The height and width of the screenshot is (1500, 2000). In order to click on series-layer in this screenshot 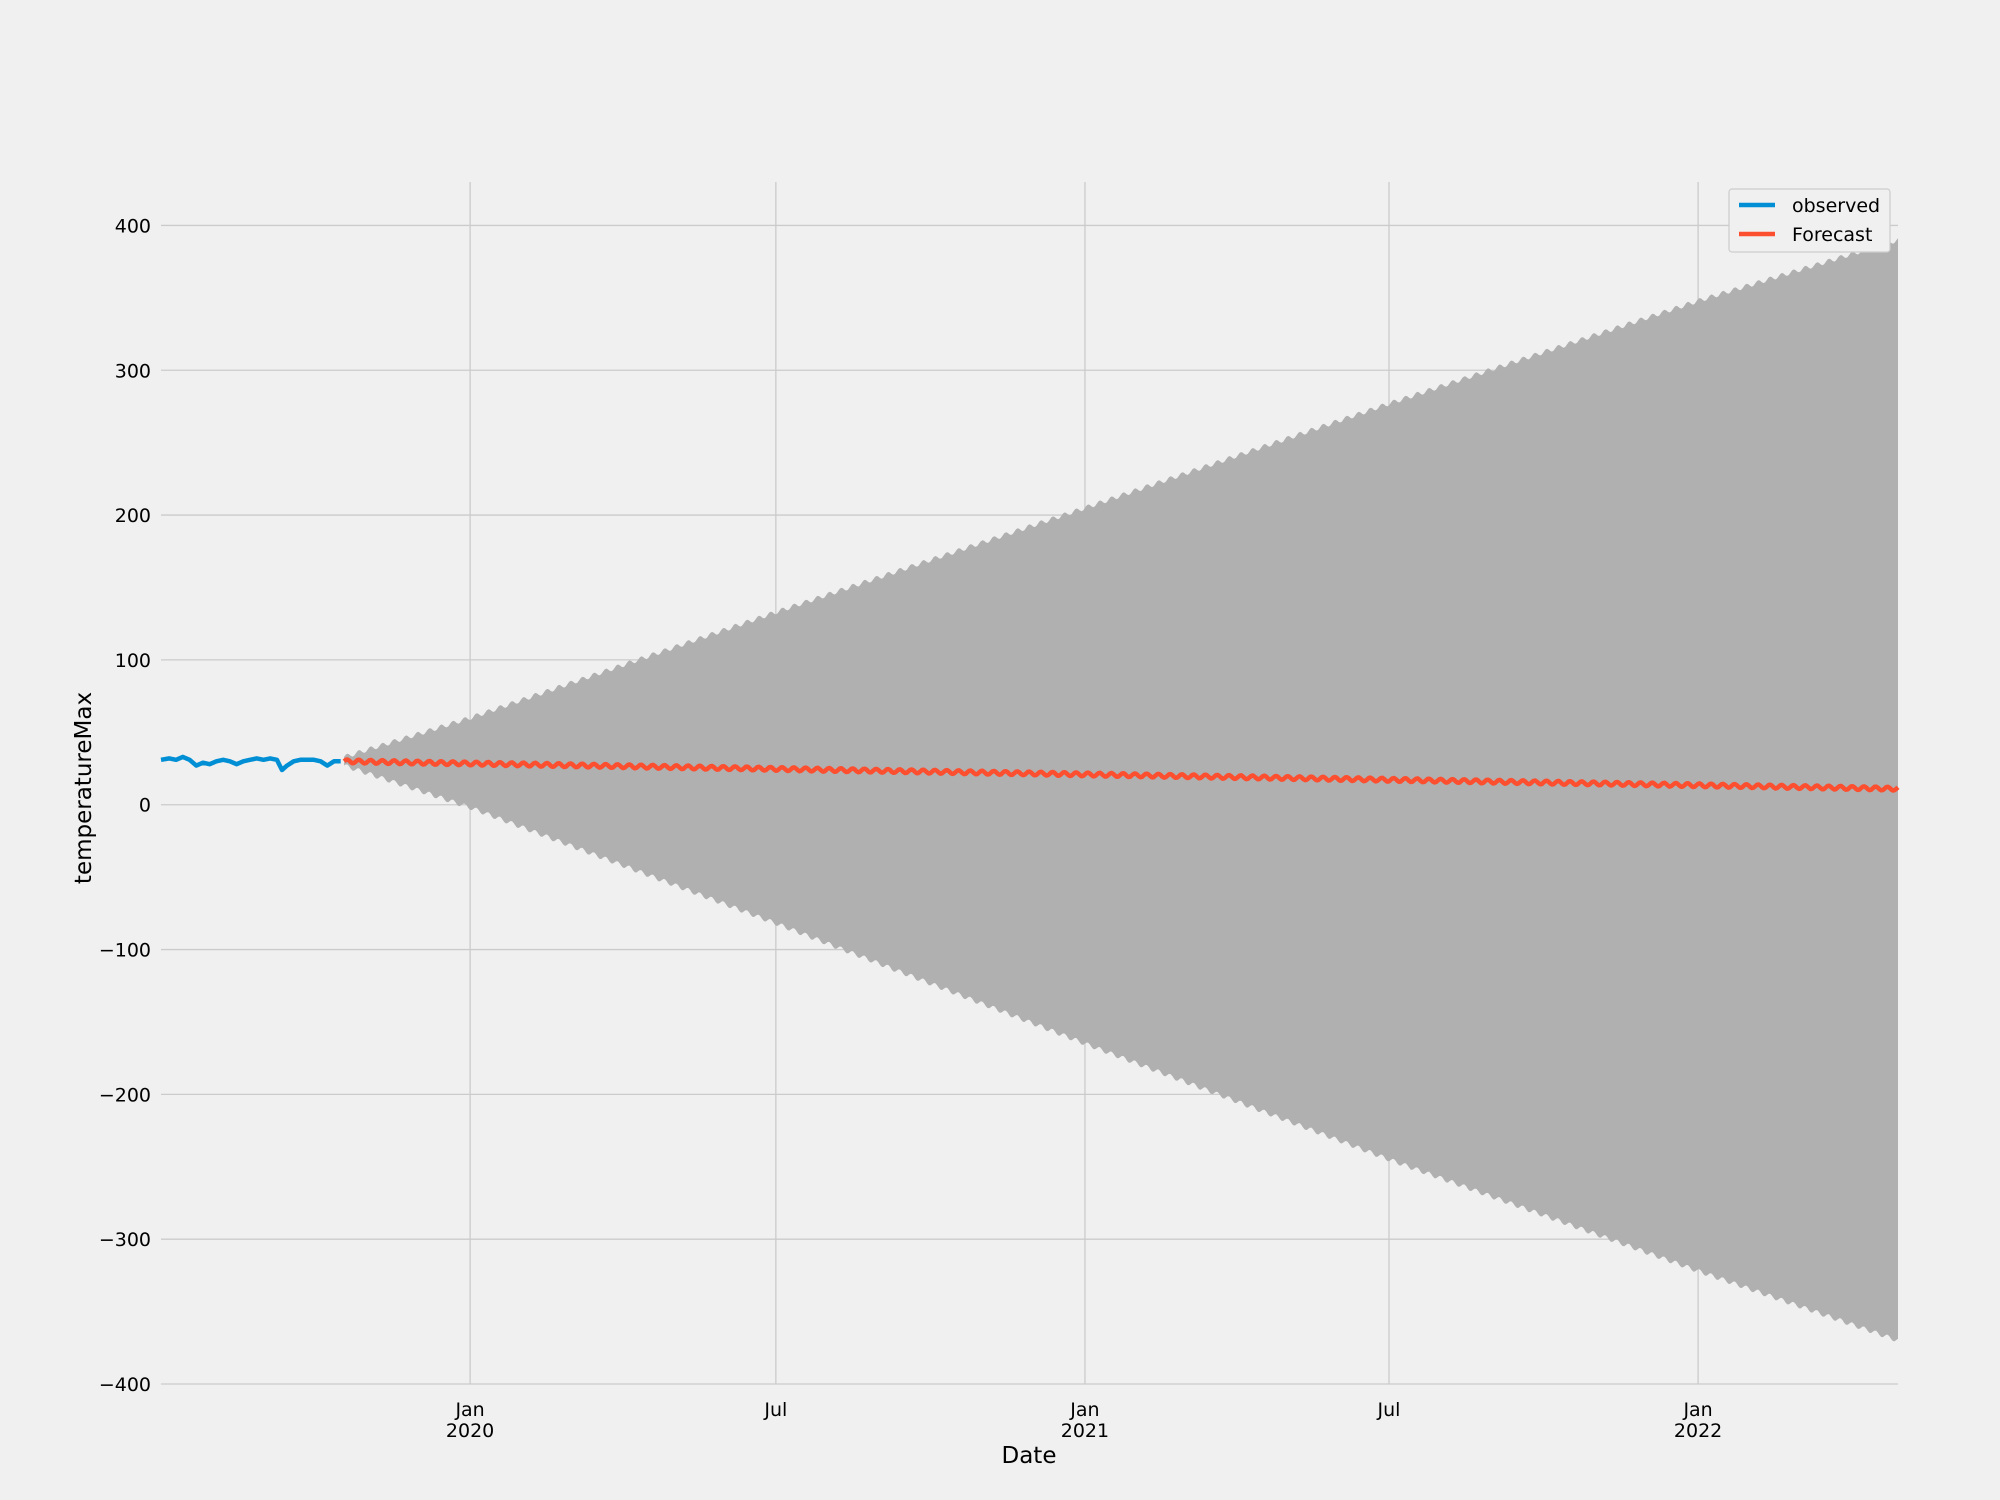, I will do `click(1030, 773)`.